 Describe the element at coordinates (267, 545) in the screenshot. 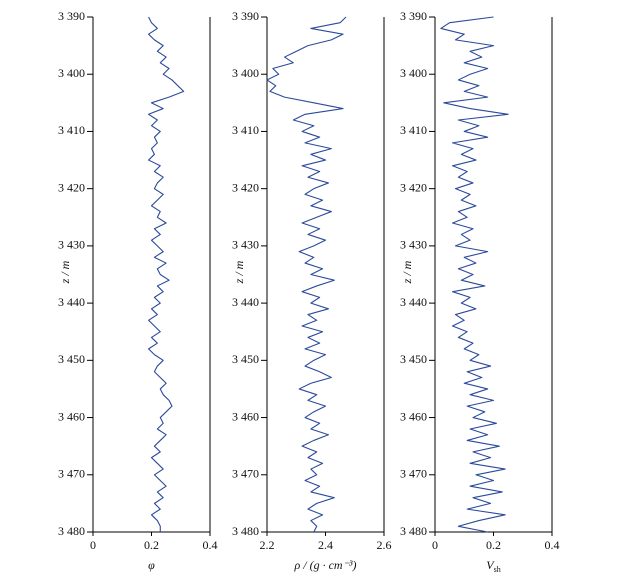

I see `x-tick-label: 2.2` at that location.